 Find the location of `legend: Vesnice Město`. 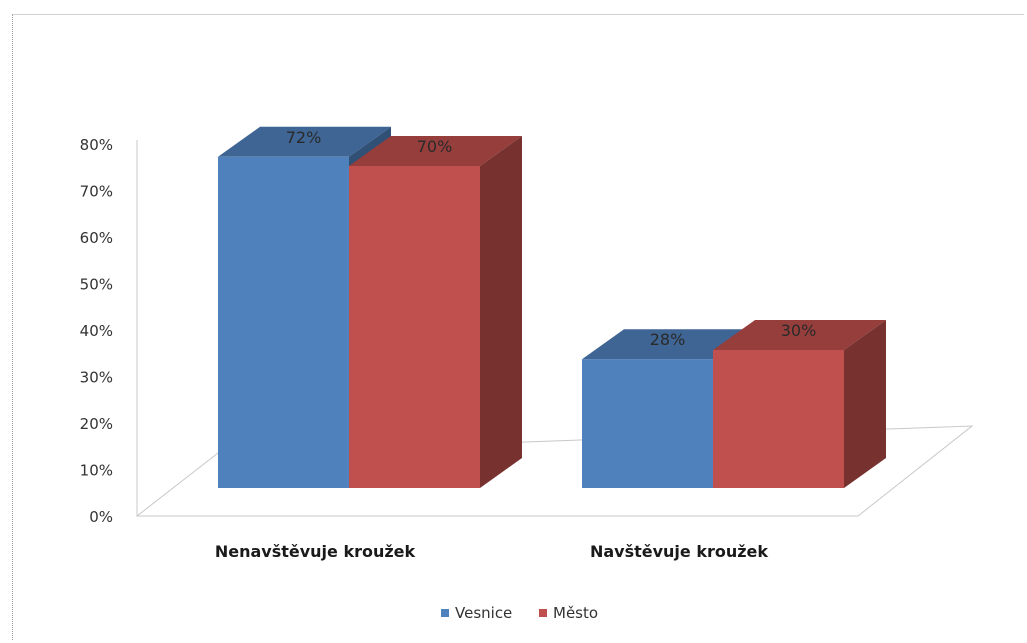

legend: Vesnice Město is located at coordinates (519, 613).